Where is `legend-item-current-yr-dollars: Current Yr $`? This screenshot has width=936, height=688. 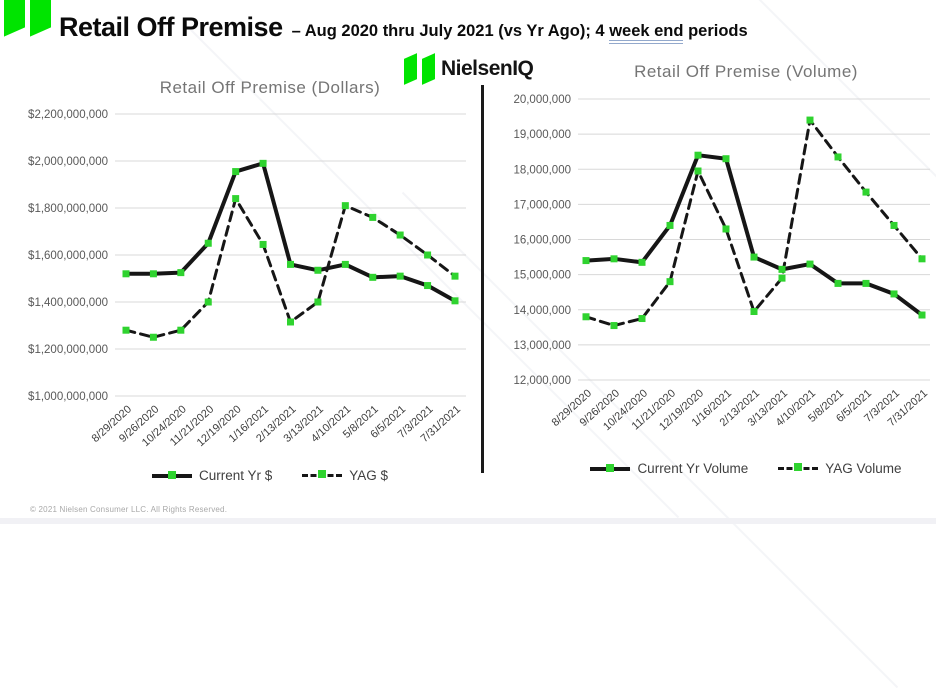 legend-item-current-yr-dollars: Current Yr $ is located at coordinates (212, 475).